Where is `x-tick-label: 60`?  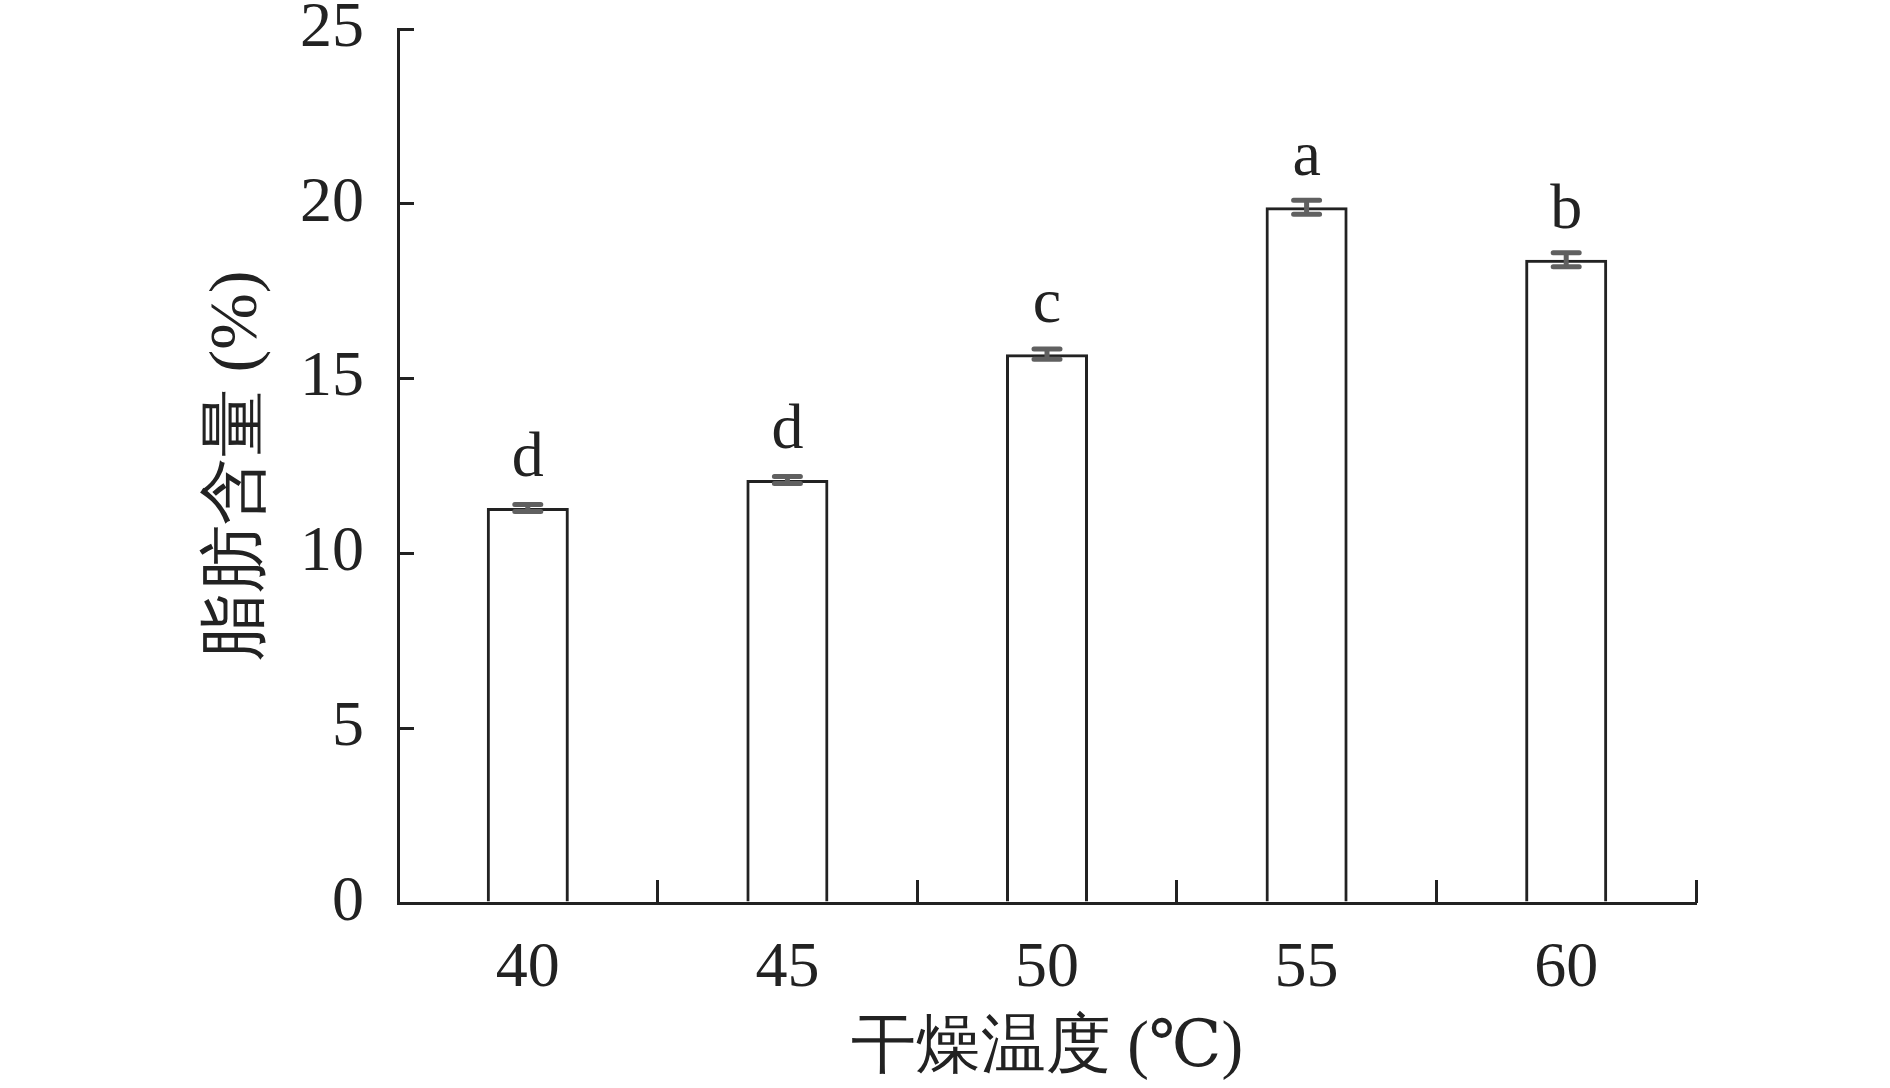
x-tick-label: 60 is located at coordinates (1566, 965).